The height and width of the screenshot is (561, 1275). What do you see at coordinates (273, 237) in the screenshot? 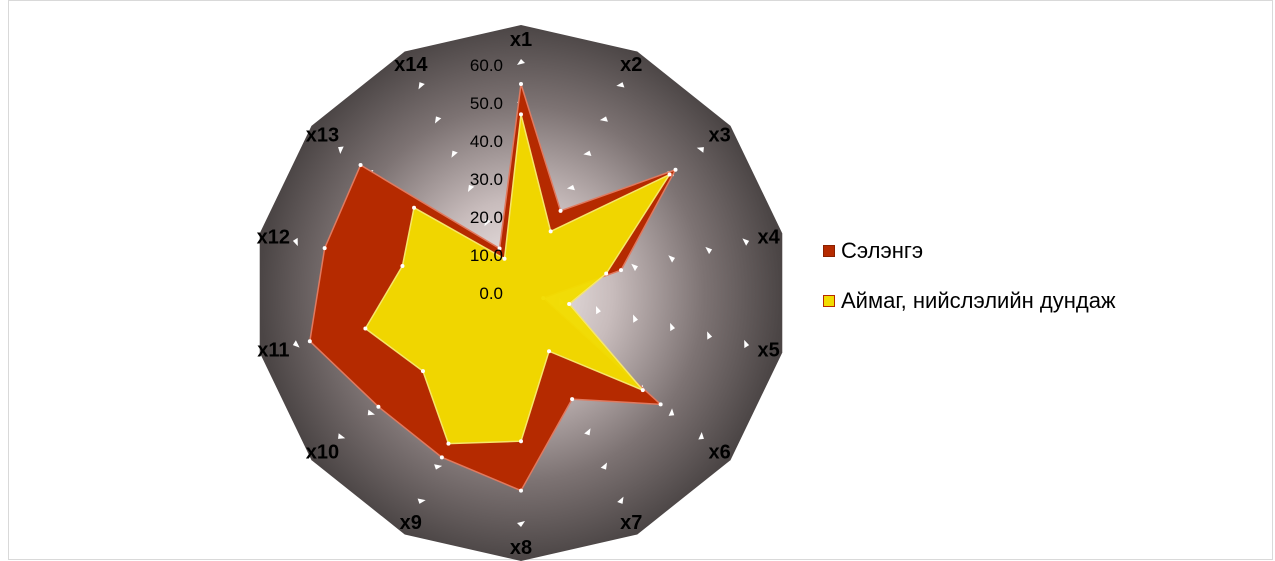
I see `axis-label-x12: x12` at bounding box center [273, 237].